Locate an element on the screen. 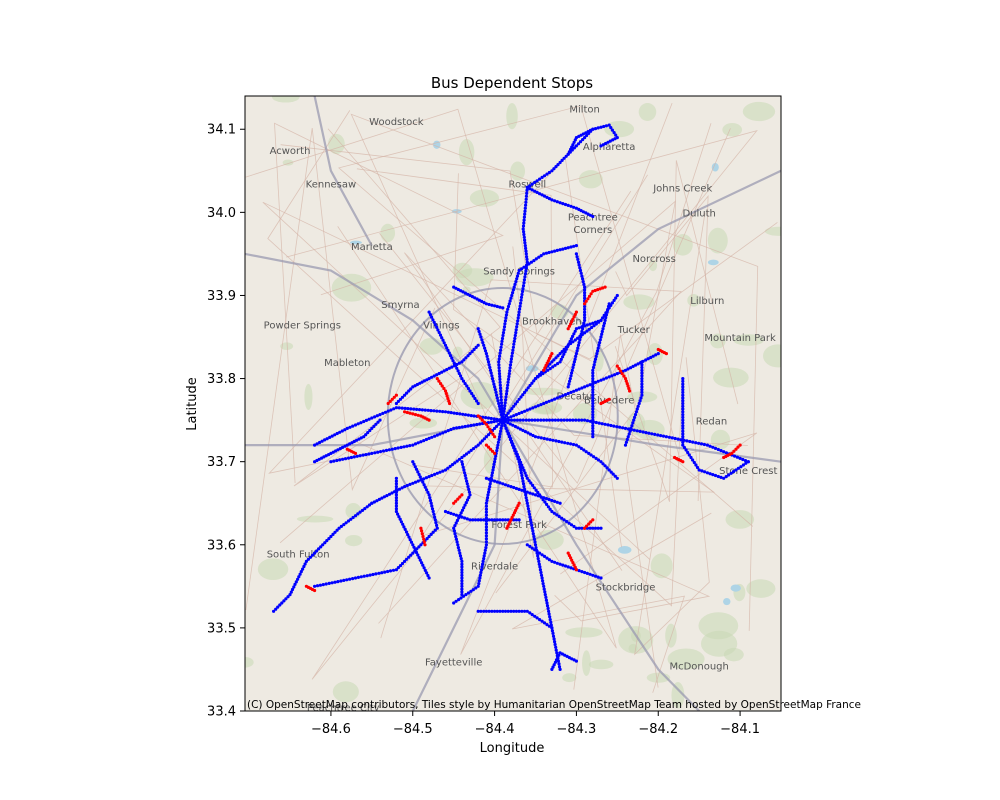 The image size is (1000, 800). place-label: Fayetteville is located at coordinates (453, 662).